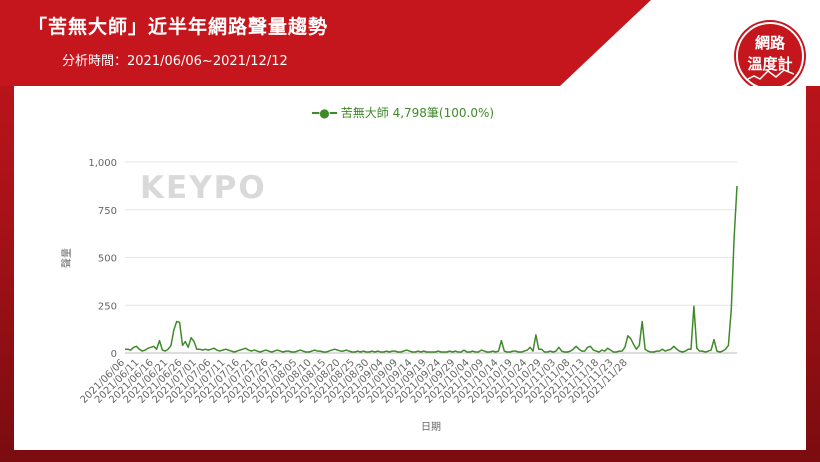 Image resolution: width=820 pixels, height=462 pixels. I want to click on badge-line1: 網路, so click(769, 43).